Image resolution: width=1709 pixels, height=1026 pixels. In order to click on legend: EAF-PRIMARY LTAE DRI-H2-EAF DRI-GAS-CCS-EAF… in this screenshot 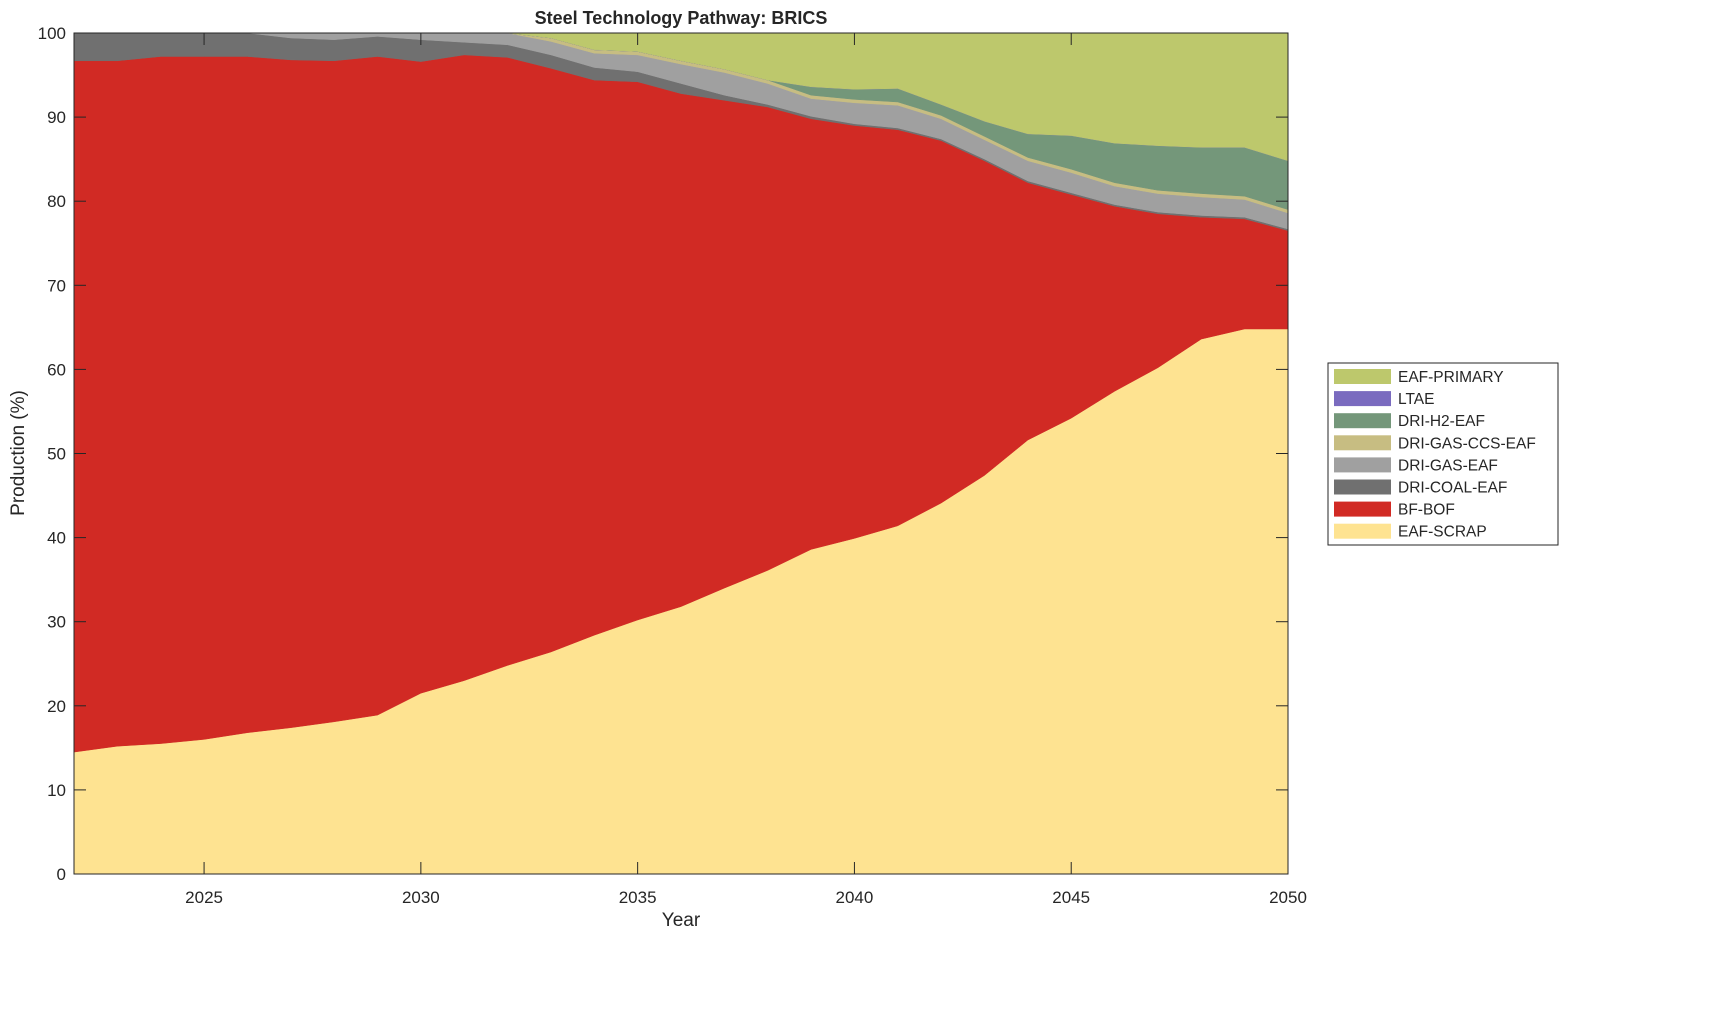, I will do `click(1443, 454)`.